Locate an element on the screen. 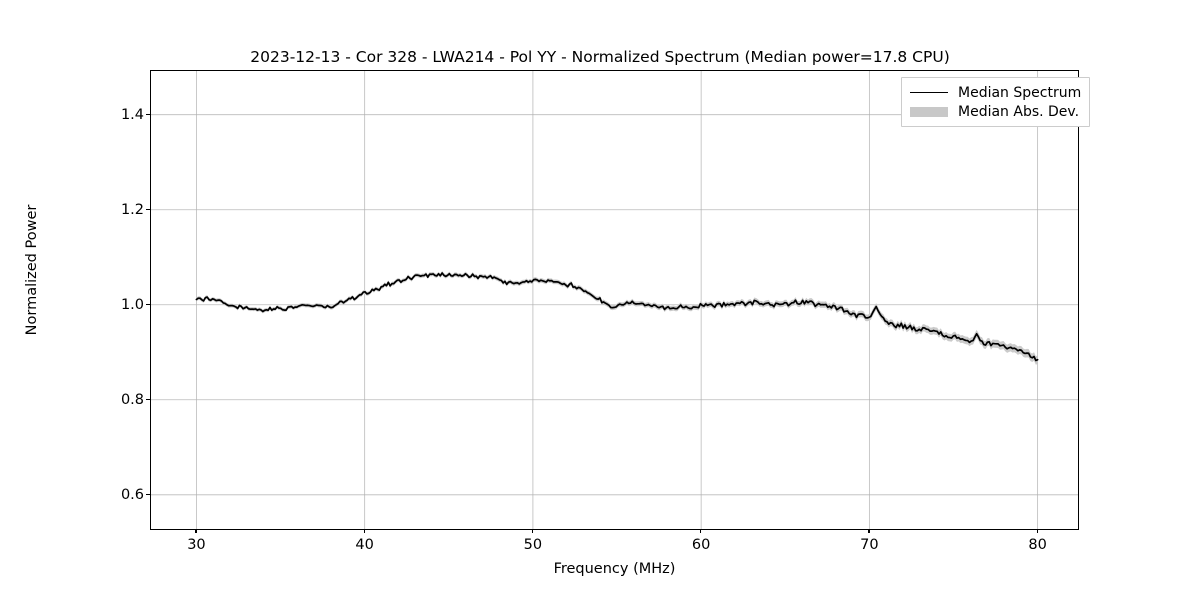  y-tick-label: 1.4 is located at coordinates (132, 114).